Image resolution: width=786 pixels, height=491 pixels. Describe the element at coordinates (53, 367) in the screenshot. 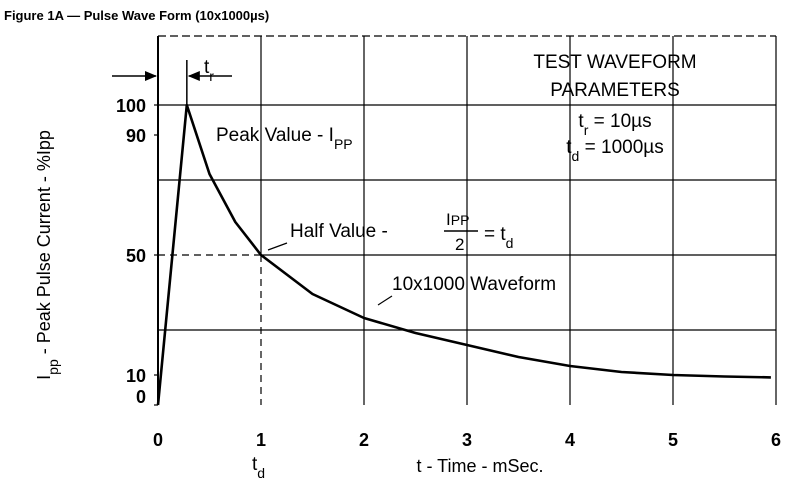

I see `y-label-part: pp` at that location.